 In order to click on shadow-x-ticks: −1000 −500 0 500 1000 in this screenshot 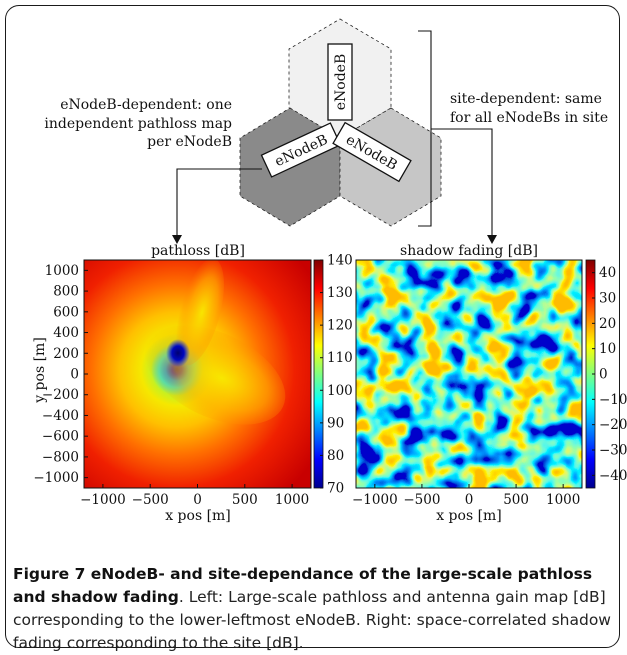, I will do `click(466, 496)`.